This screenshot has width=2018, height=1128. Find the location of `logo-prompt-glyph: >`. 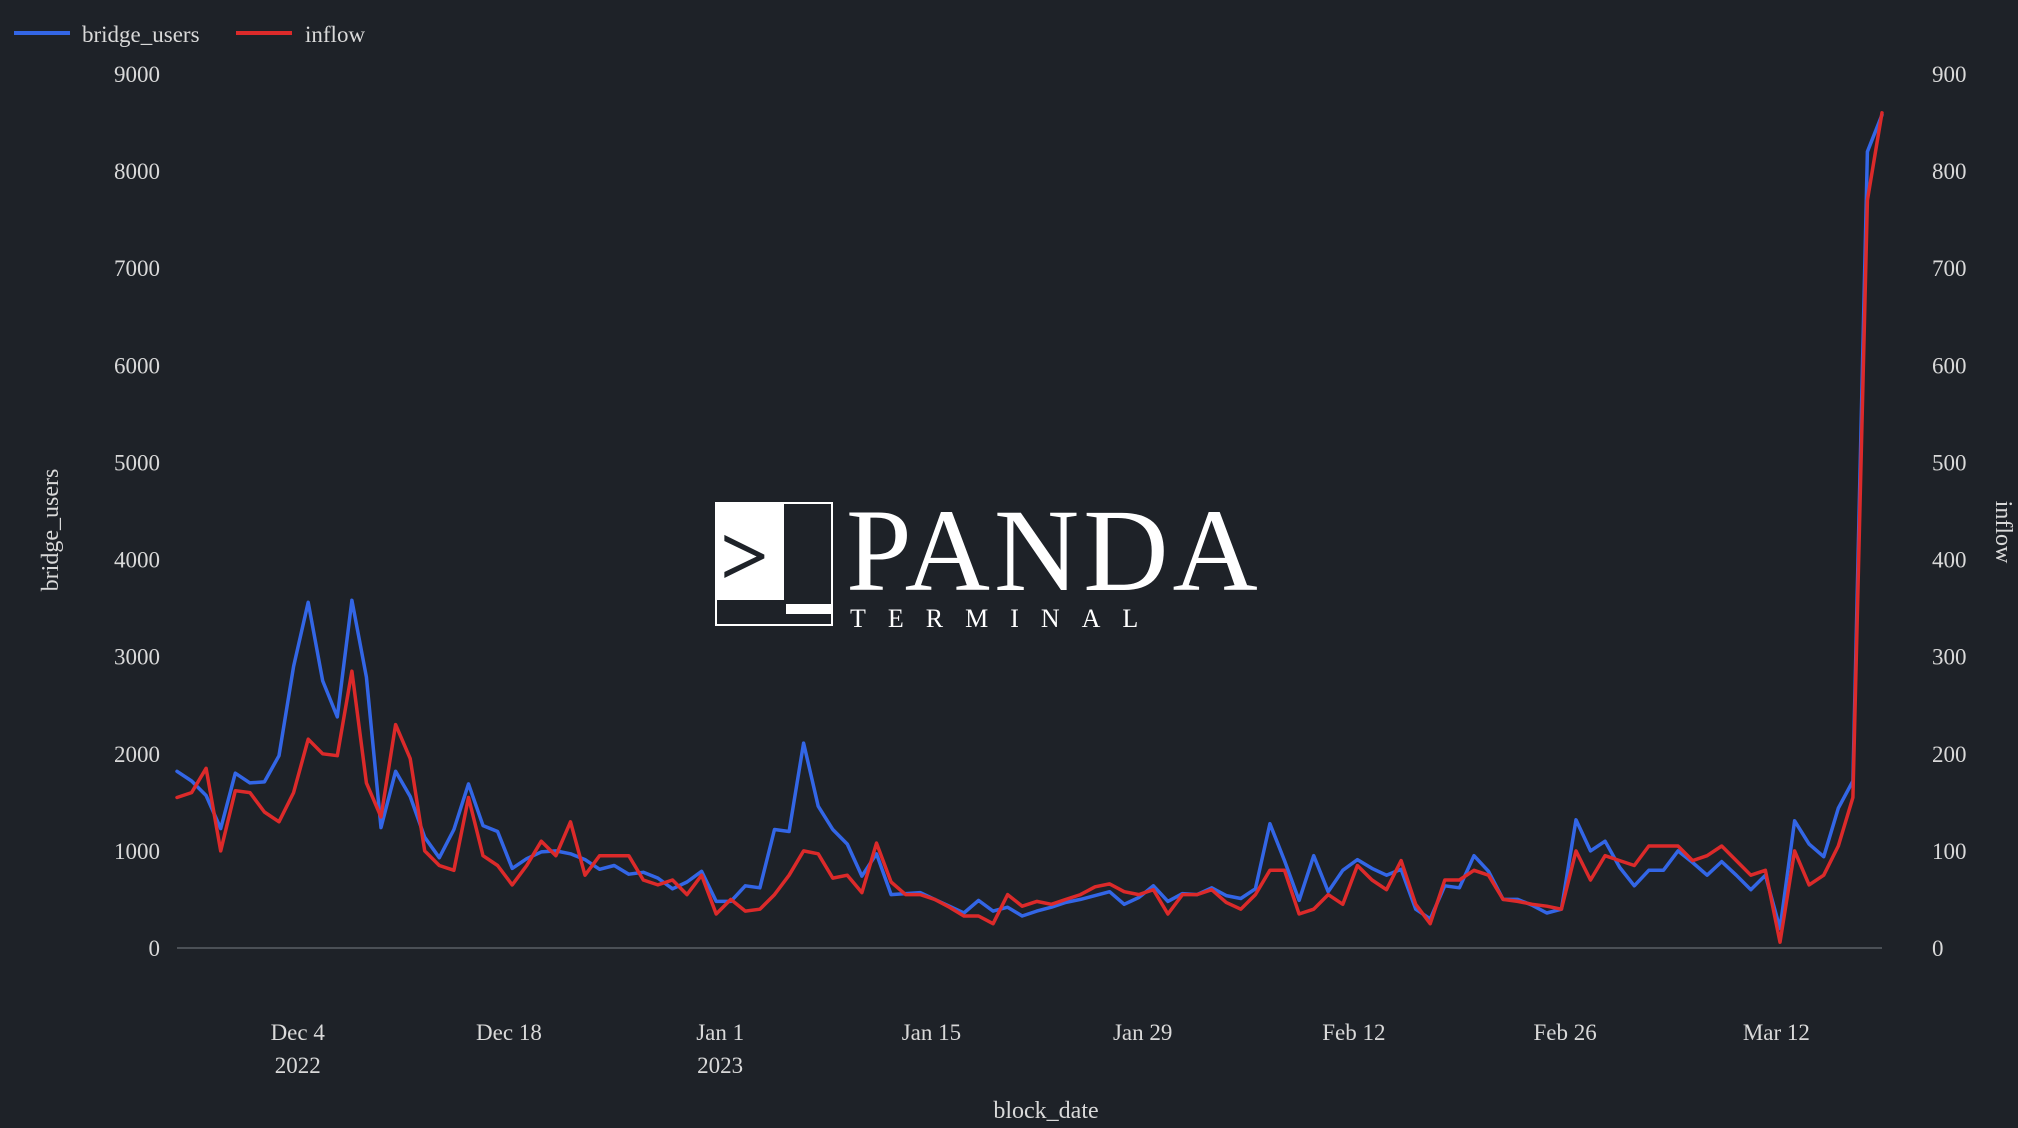

logo-prompt-glyph: > is located at coordinates (744, 556).